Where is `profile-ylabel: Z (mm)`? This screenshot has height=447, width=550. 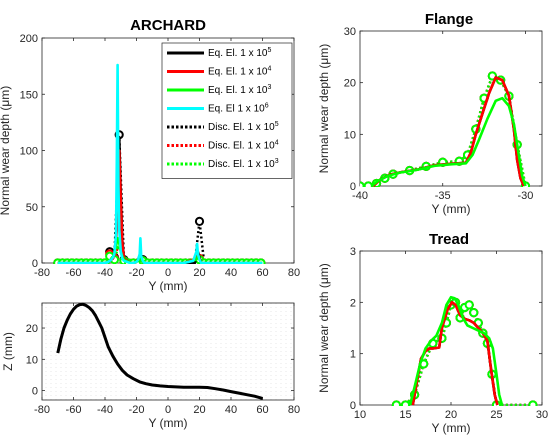 profile-ylabel: Z (mm) is located at coordinates (8, 351).